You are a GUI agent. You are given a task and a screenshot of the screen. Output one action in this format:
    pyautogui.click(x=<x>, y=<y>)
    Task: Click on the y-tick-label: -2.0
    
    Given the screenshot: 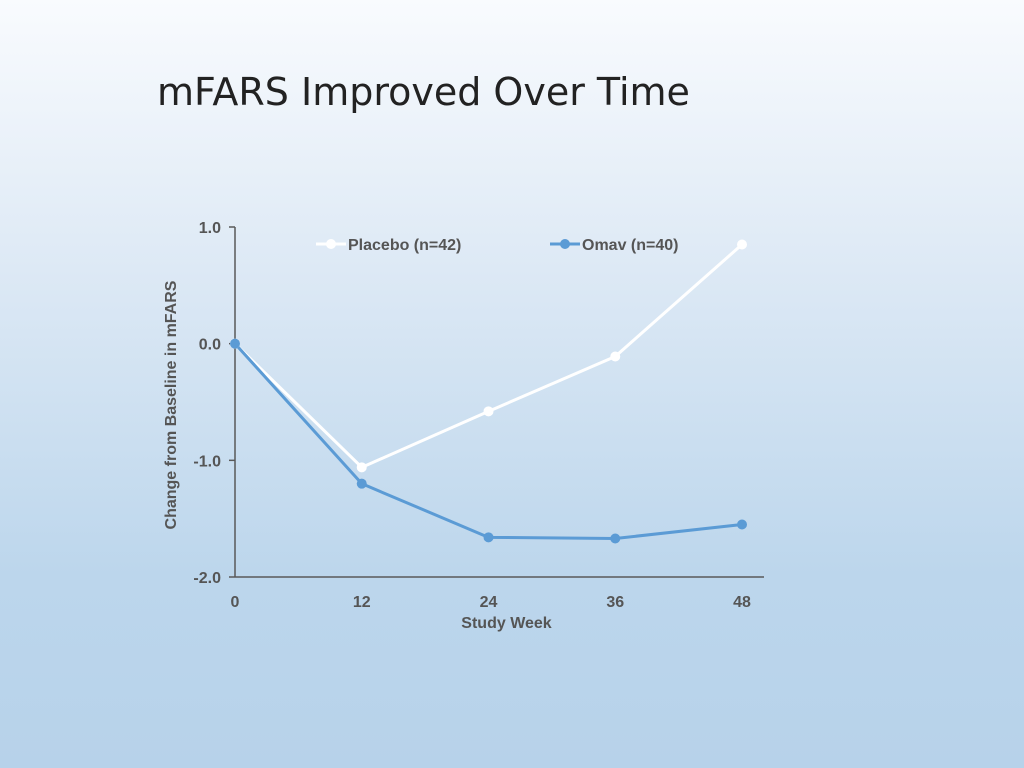 What is the action you would take?
    pyautogui.click(x=207, y=578)
    